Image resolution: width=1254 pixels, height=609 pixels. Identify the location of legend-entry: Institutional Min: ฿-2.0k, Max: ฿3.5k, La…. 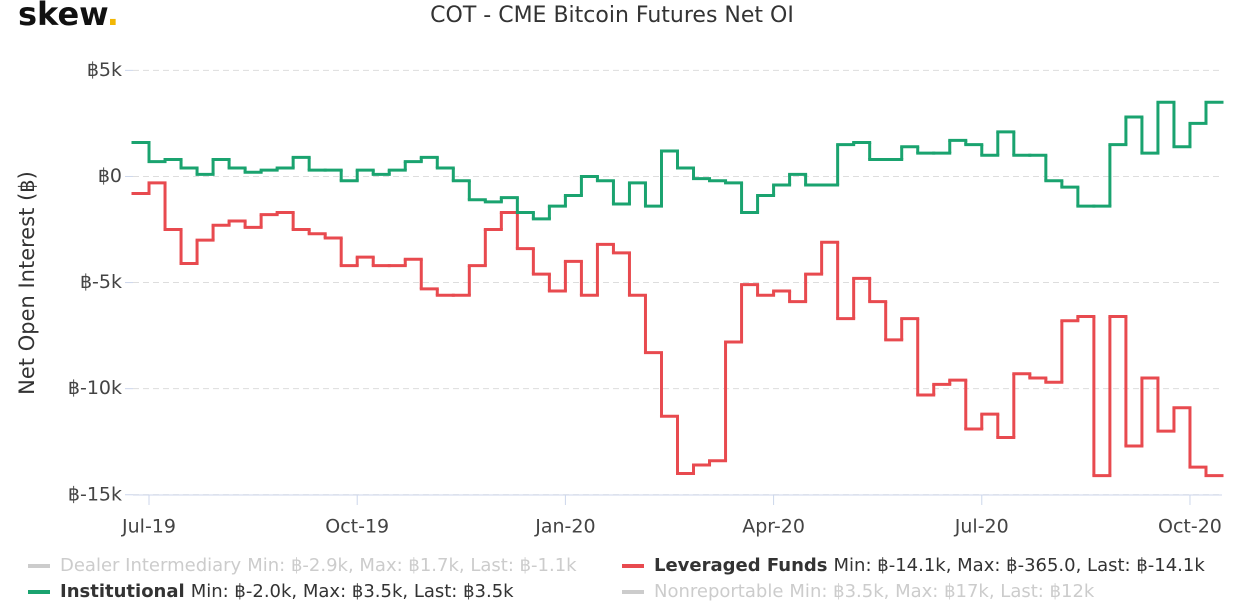
(287, 591).